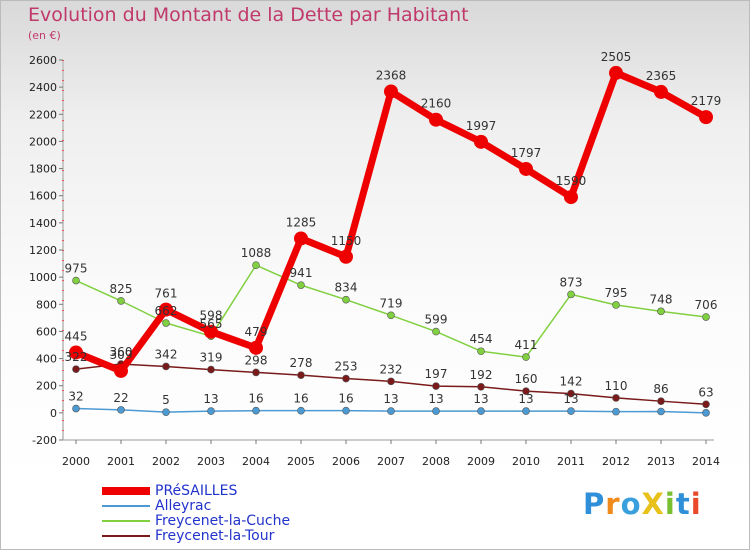 This screenshot has width=750, height=550. I want to click on data-label: 360, so click(121, 352).